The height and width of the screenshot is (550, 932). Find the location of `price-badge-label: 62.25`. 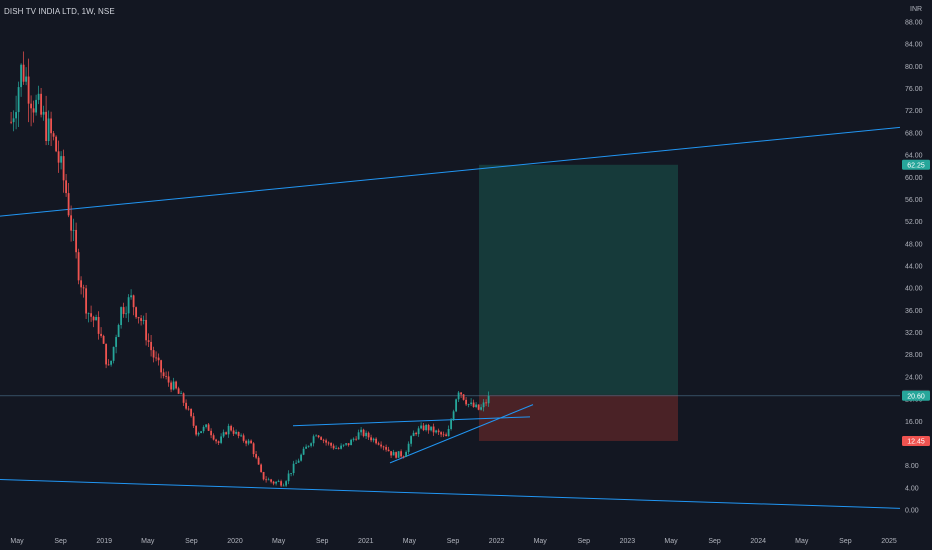

price-badge-label: 62.25 is located at coordinates (916, 165).